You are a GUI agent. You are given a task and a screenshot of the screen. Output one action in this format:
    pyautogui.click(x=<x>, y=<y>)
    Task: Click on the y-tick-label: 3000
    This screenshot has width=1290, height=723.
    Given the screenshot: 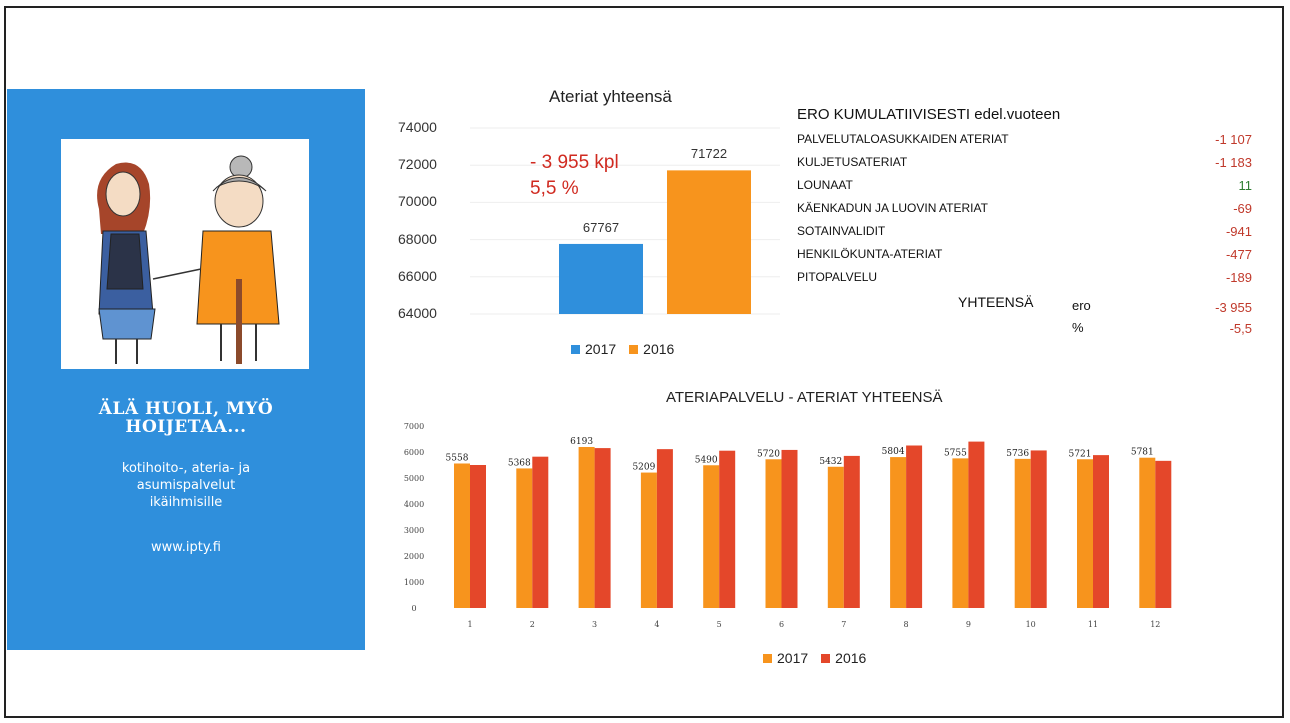 What is the action you would take?
    pyautogui.click(x=414, y=530)
    